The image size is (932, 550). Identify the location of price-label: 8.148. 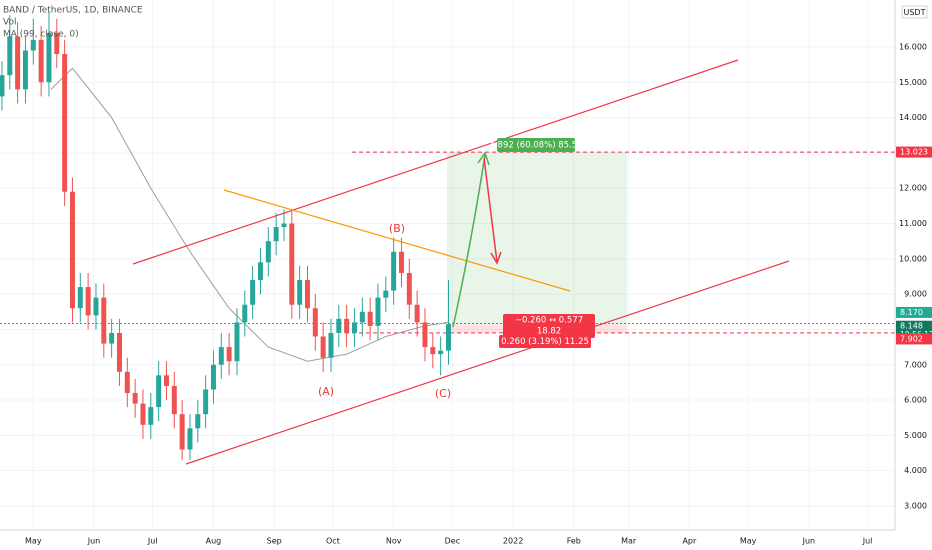
(911, 326).